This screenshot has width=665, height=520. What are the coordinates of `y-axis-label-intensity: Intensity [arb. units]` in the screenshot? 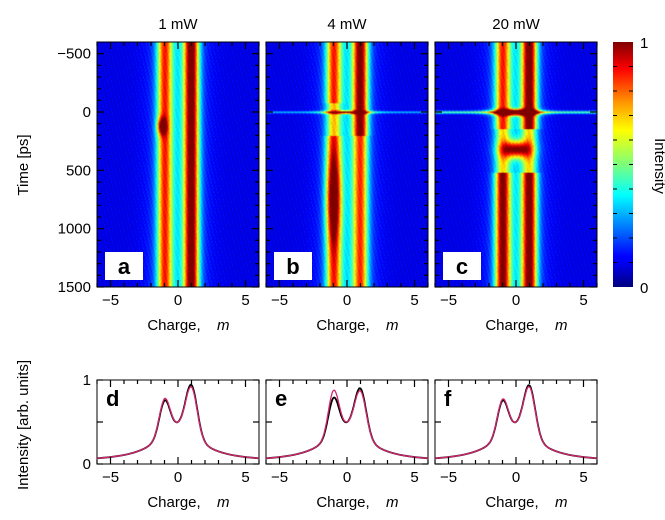 It's located at (23, 425).